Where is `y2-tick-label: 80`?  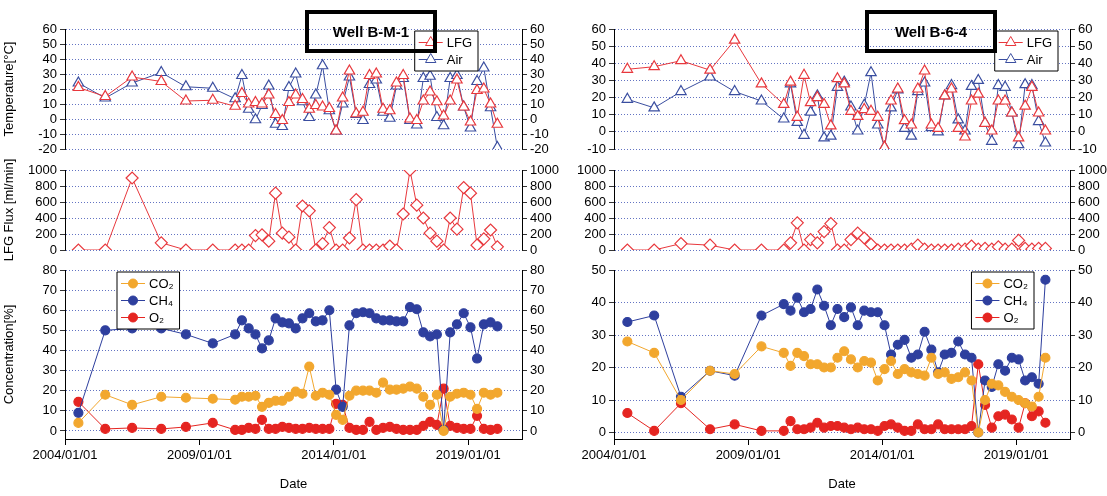 y2-tick-label: 80 is located at coordinates (537, 269).